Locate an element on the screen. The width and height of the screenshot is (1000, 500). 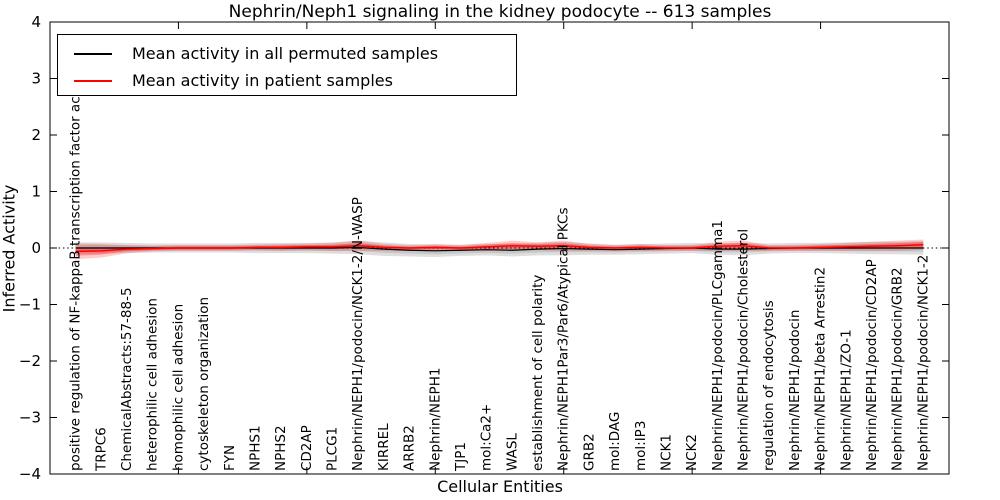
legend-item-patient: Mean activity in patient samples is located at coordinates (287, 80).